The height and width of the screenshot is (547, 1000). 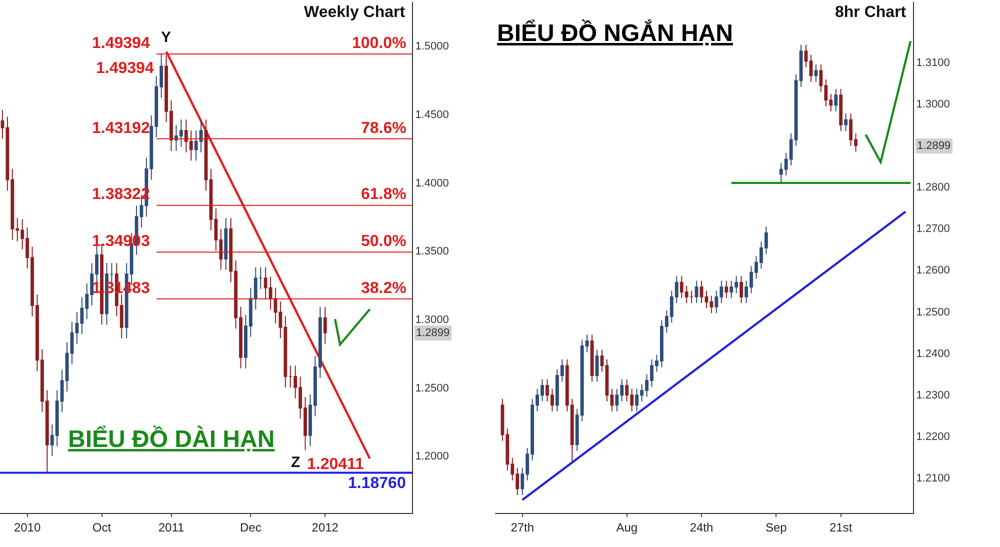 I want to click on x-tick-label: Aug, so click(x=627, y=527).